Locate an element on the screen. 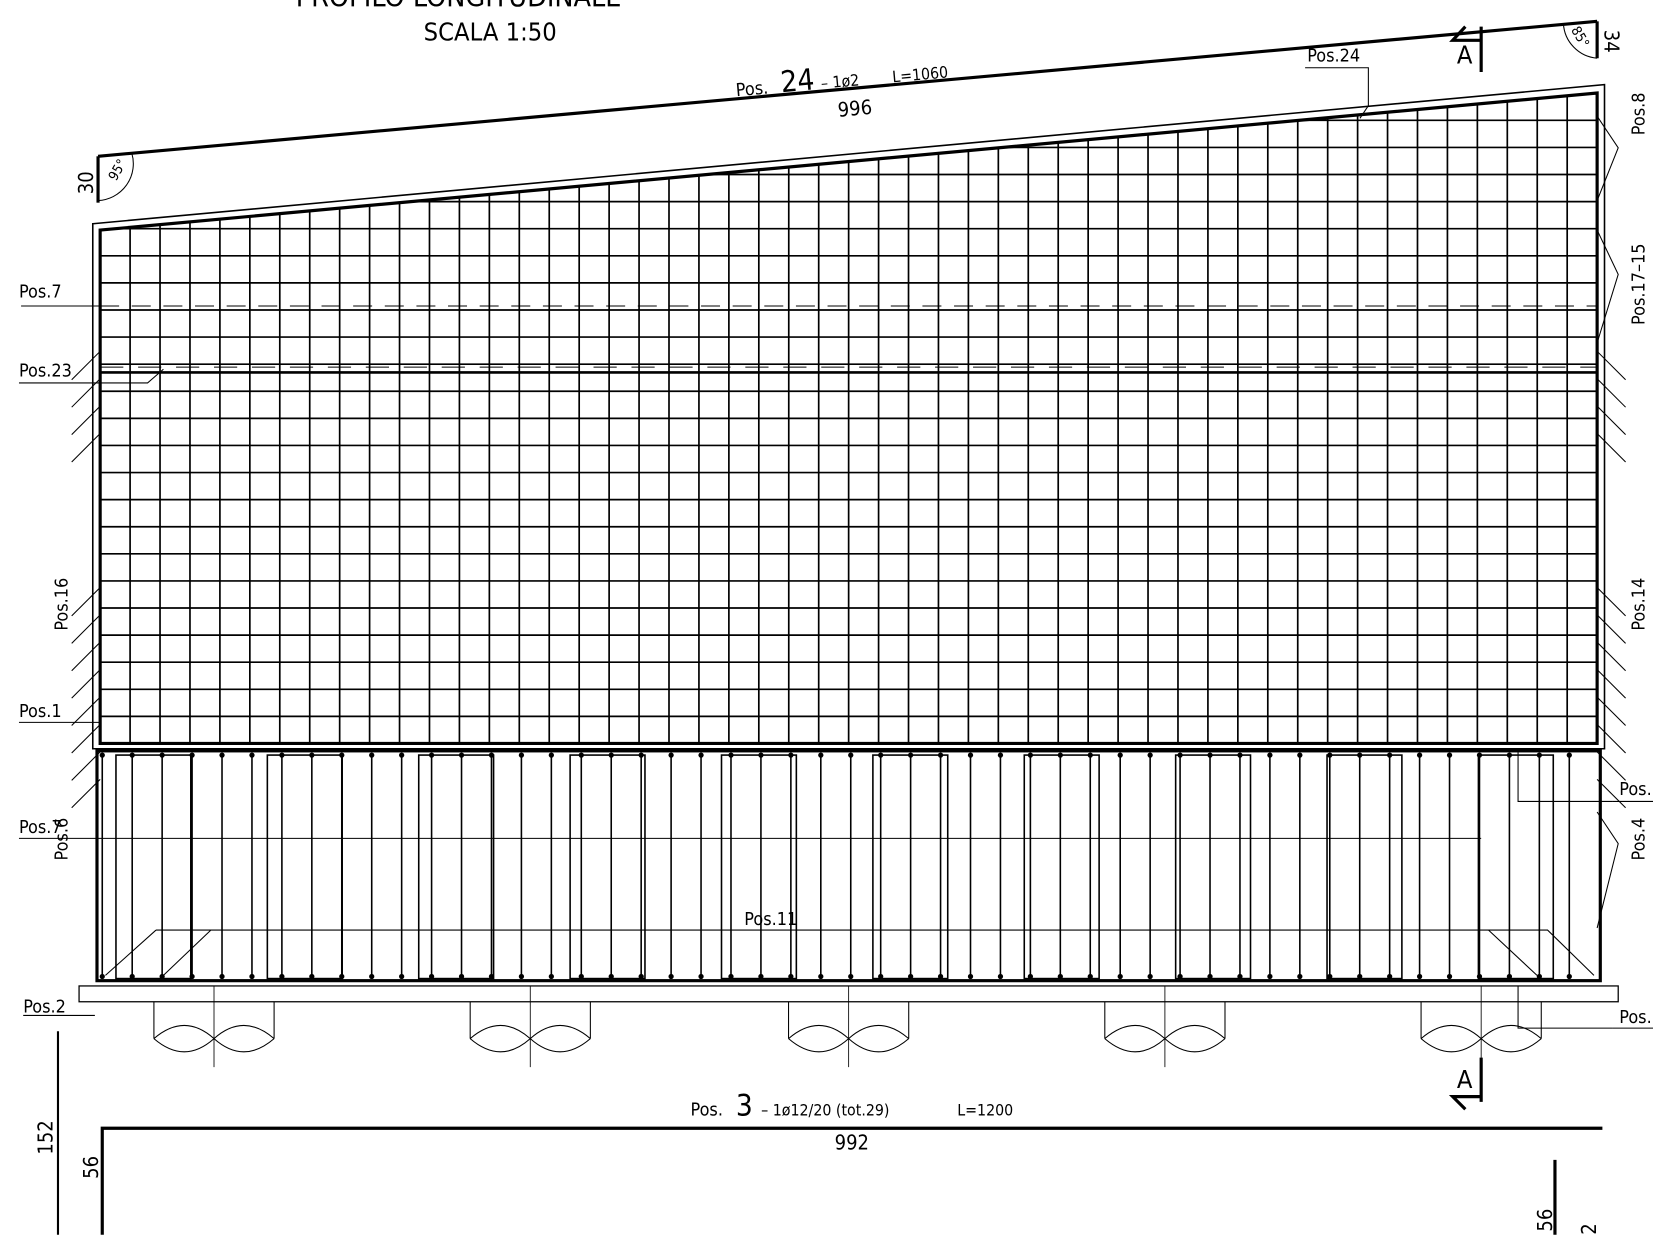 Image resolution: width=1653 pixels, height=1235 pixels. label: Pos.6 is located at coordinates (61, 839).